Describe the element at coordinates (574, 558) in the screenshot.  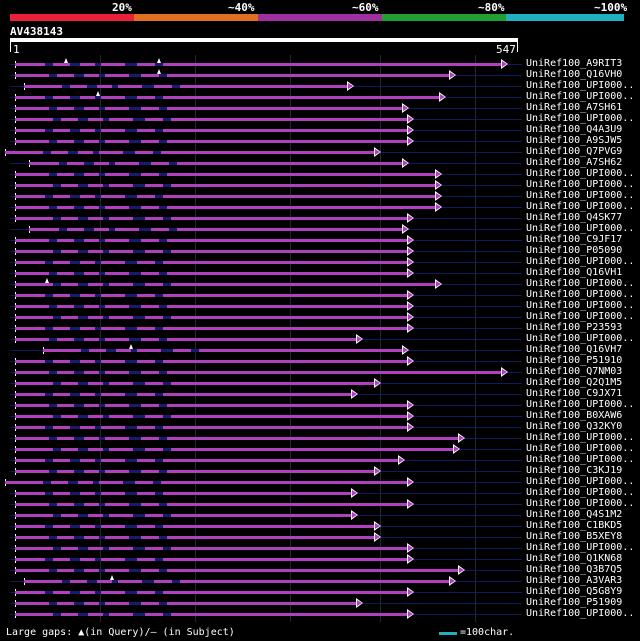
I see `hit-label: UniRef100_Q1KN68` at that location.